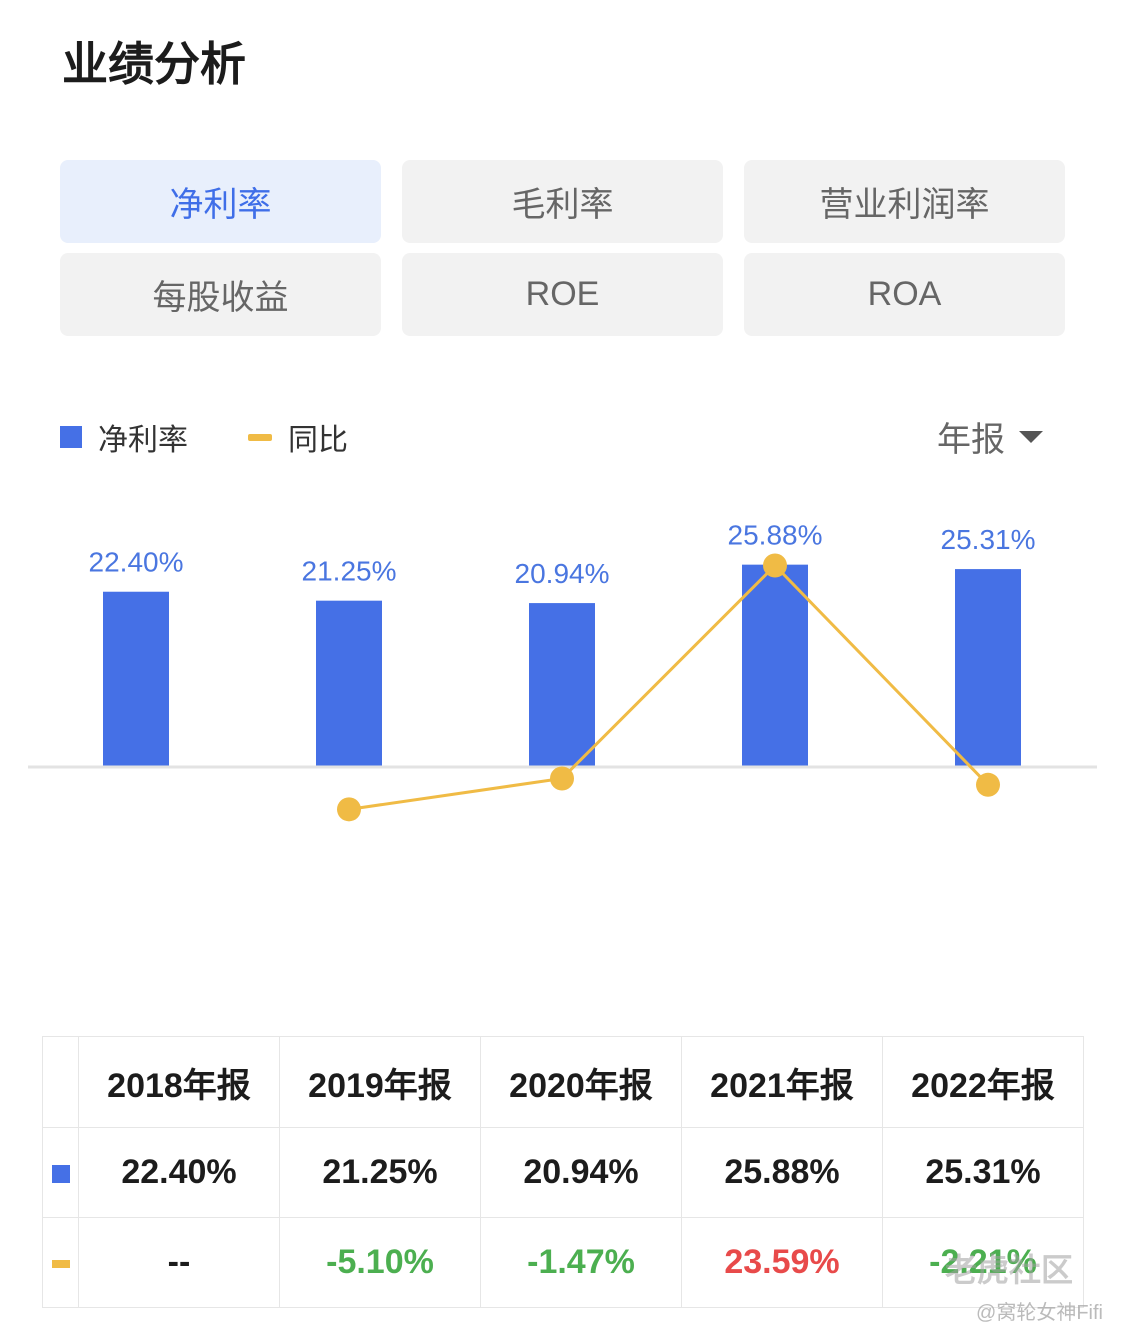 The height and width of the screenshot is (1335, 1125). Describe the element at coordinates (988, 539) in the screenshot. I see `bar-data-label: 25.31%` at that location.